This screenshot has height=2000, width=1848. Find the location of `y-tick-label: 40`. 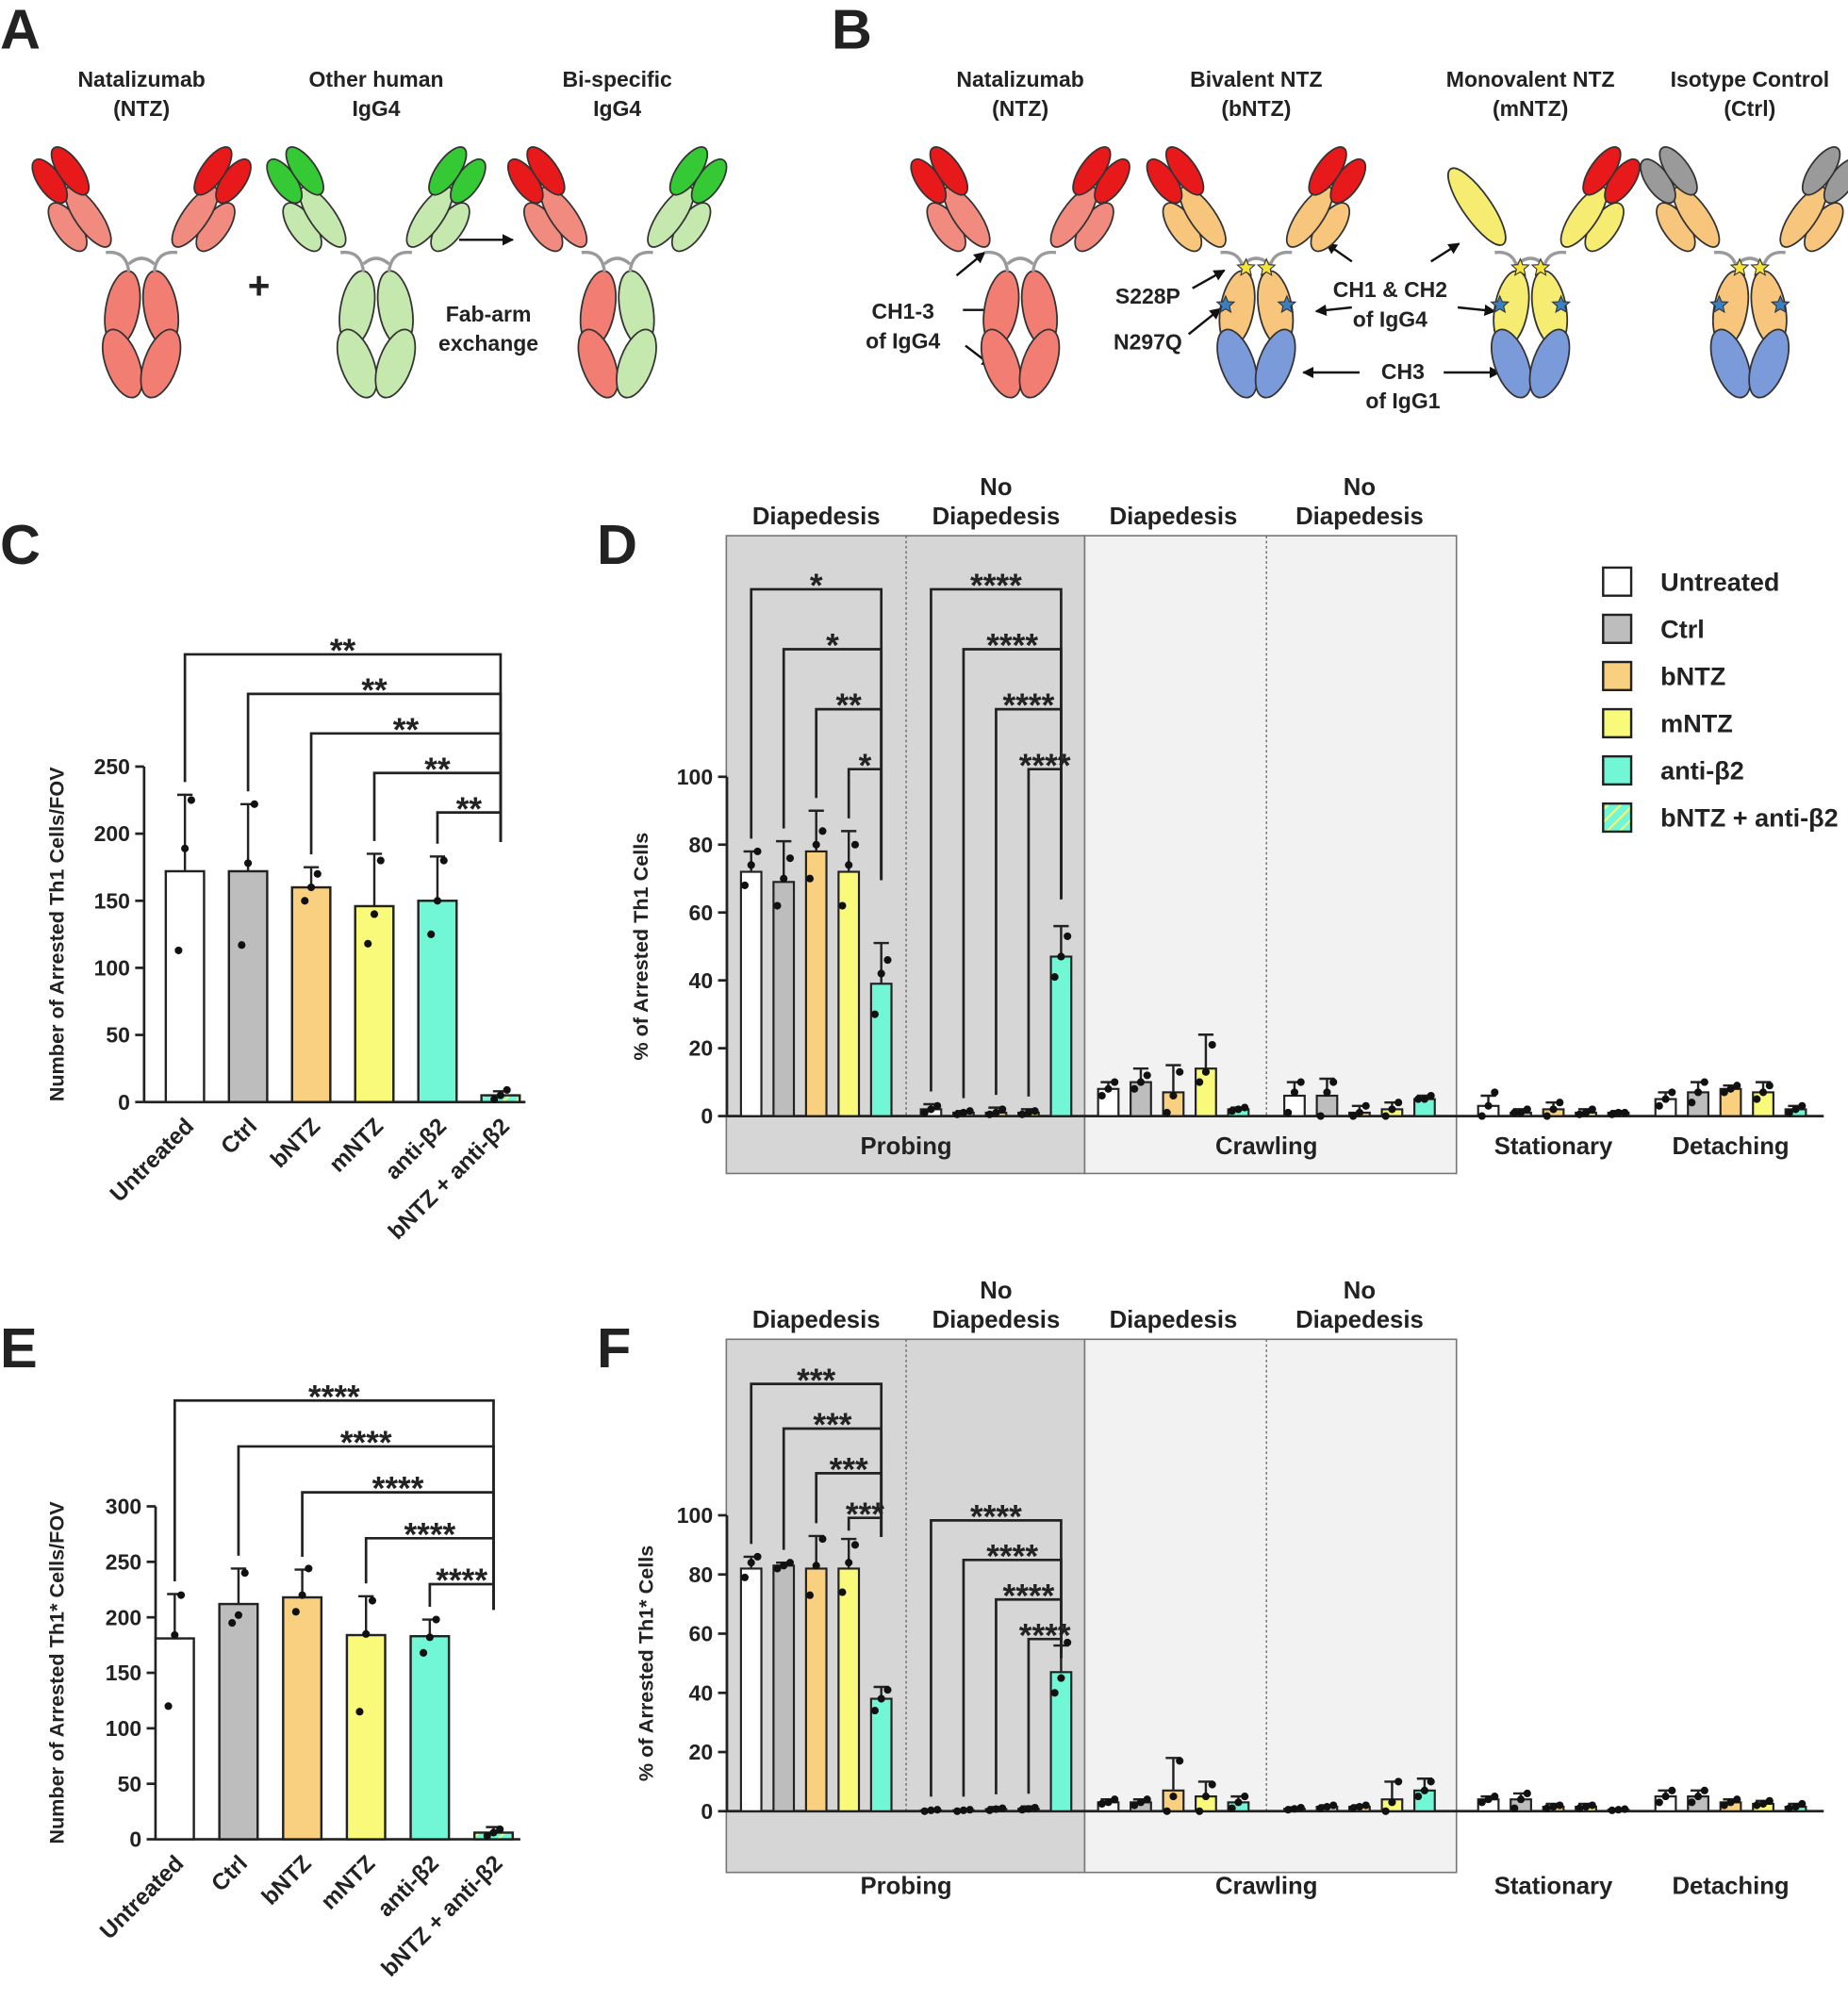

y-tick-label: 40 is located at coordinates (701, 1692).